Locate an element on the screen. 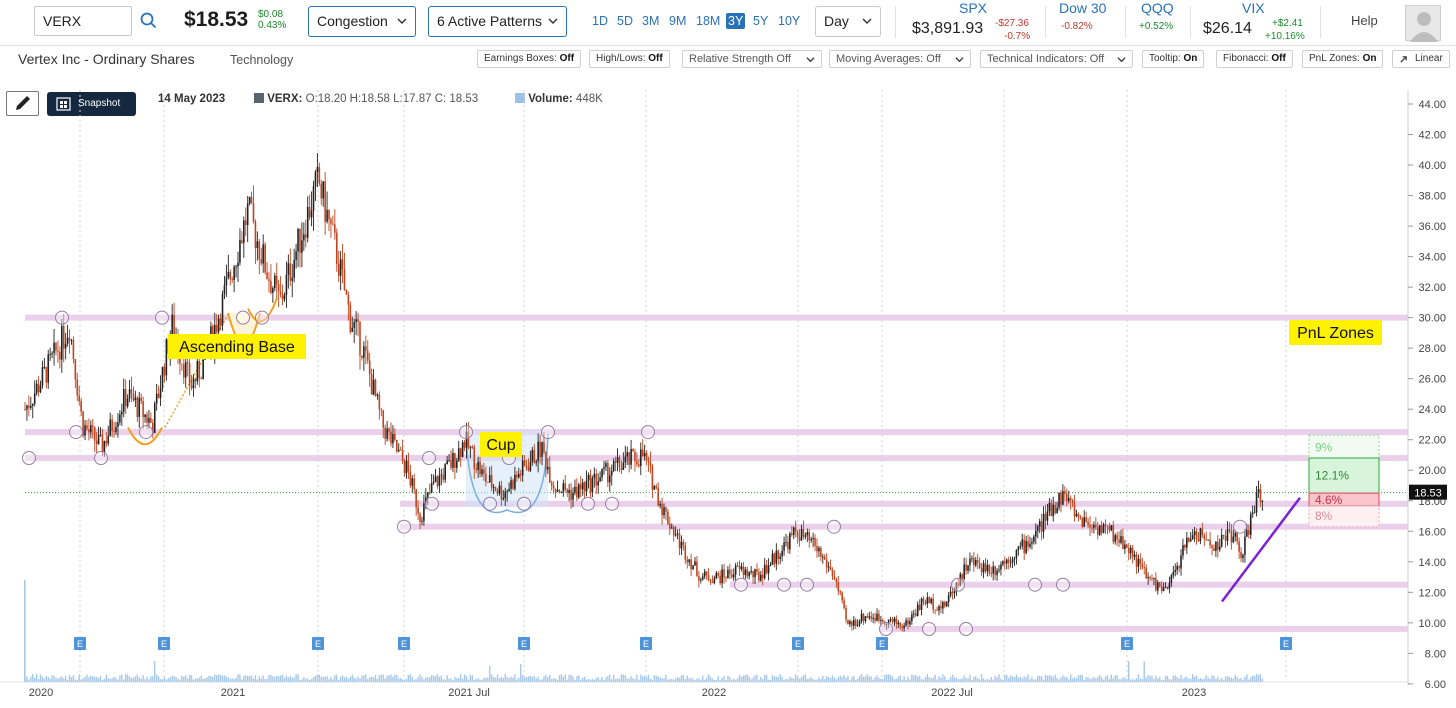 Image resolution: width=1456 pixels, height=708 pixels. range-3m: 3M is located at coordinates (651, 21).